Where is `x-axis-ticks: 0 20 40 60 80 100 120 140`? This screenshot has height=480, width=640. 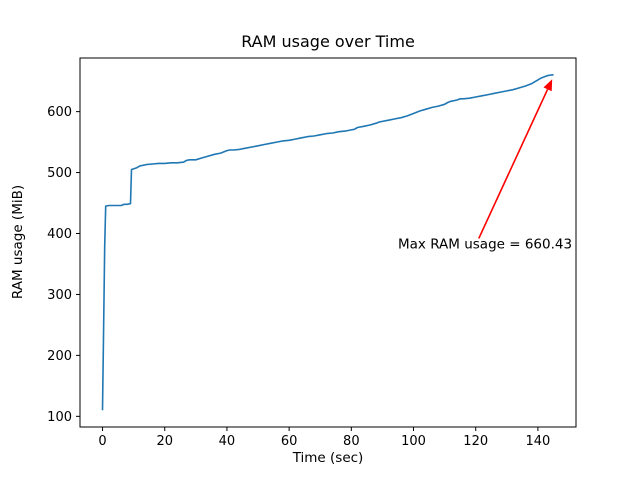
x-axis-ticks: 0 20 40 60 80 100 120 140 is located at coordinates (324, 438).